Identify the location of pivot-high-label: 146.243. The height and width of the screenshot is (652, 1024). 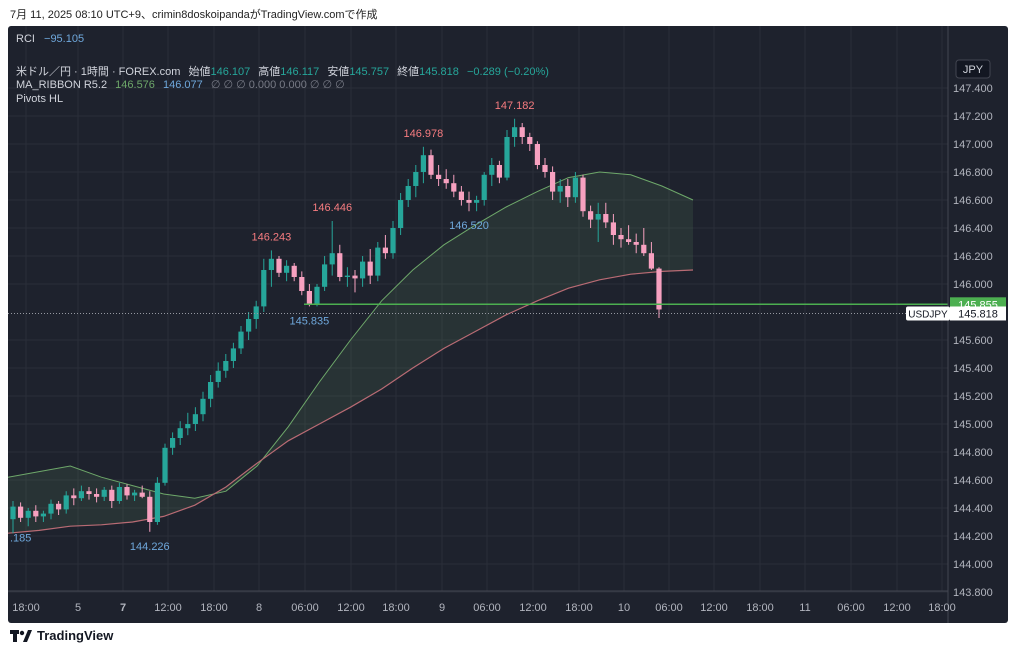
(272, 237).